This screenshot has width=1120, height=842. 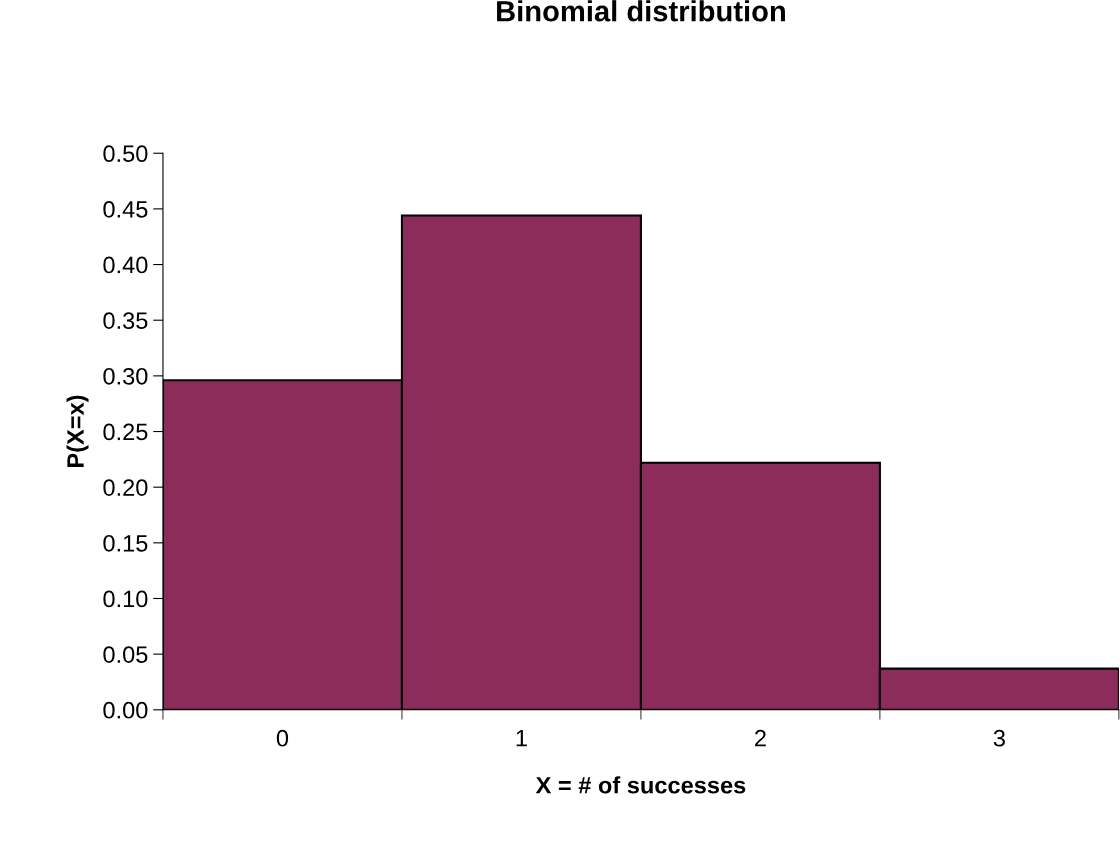 I want to click on chart-title: Binomial distribution, so click(x=641, y=11).